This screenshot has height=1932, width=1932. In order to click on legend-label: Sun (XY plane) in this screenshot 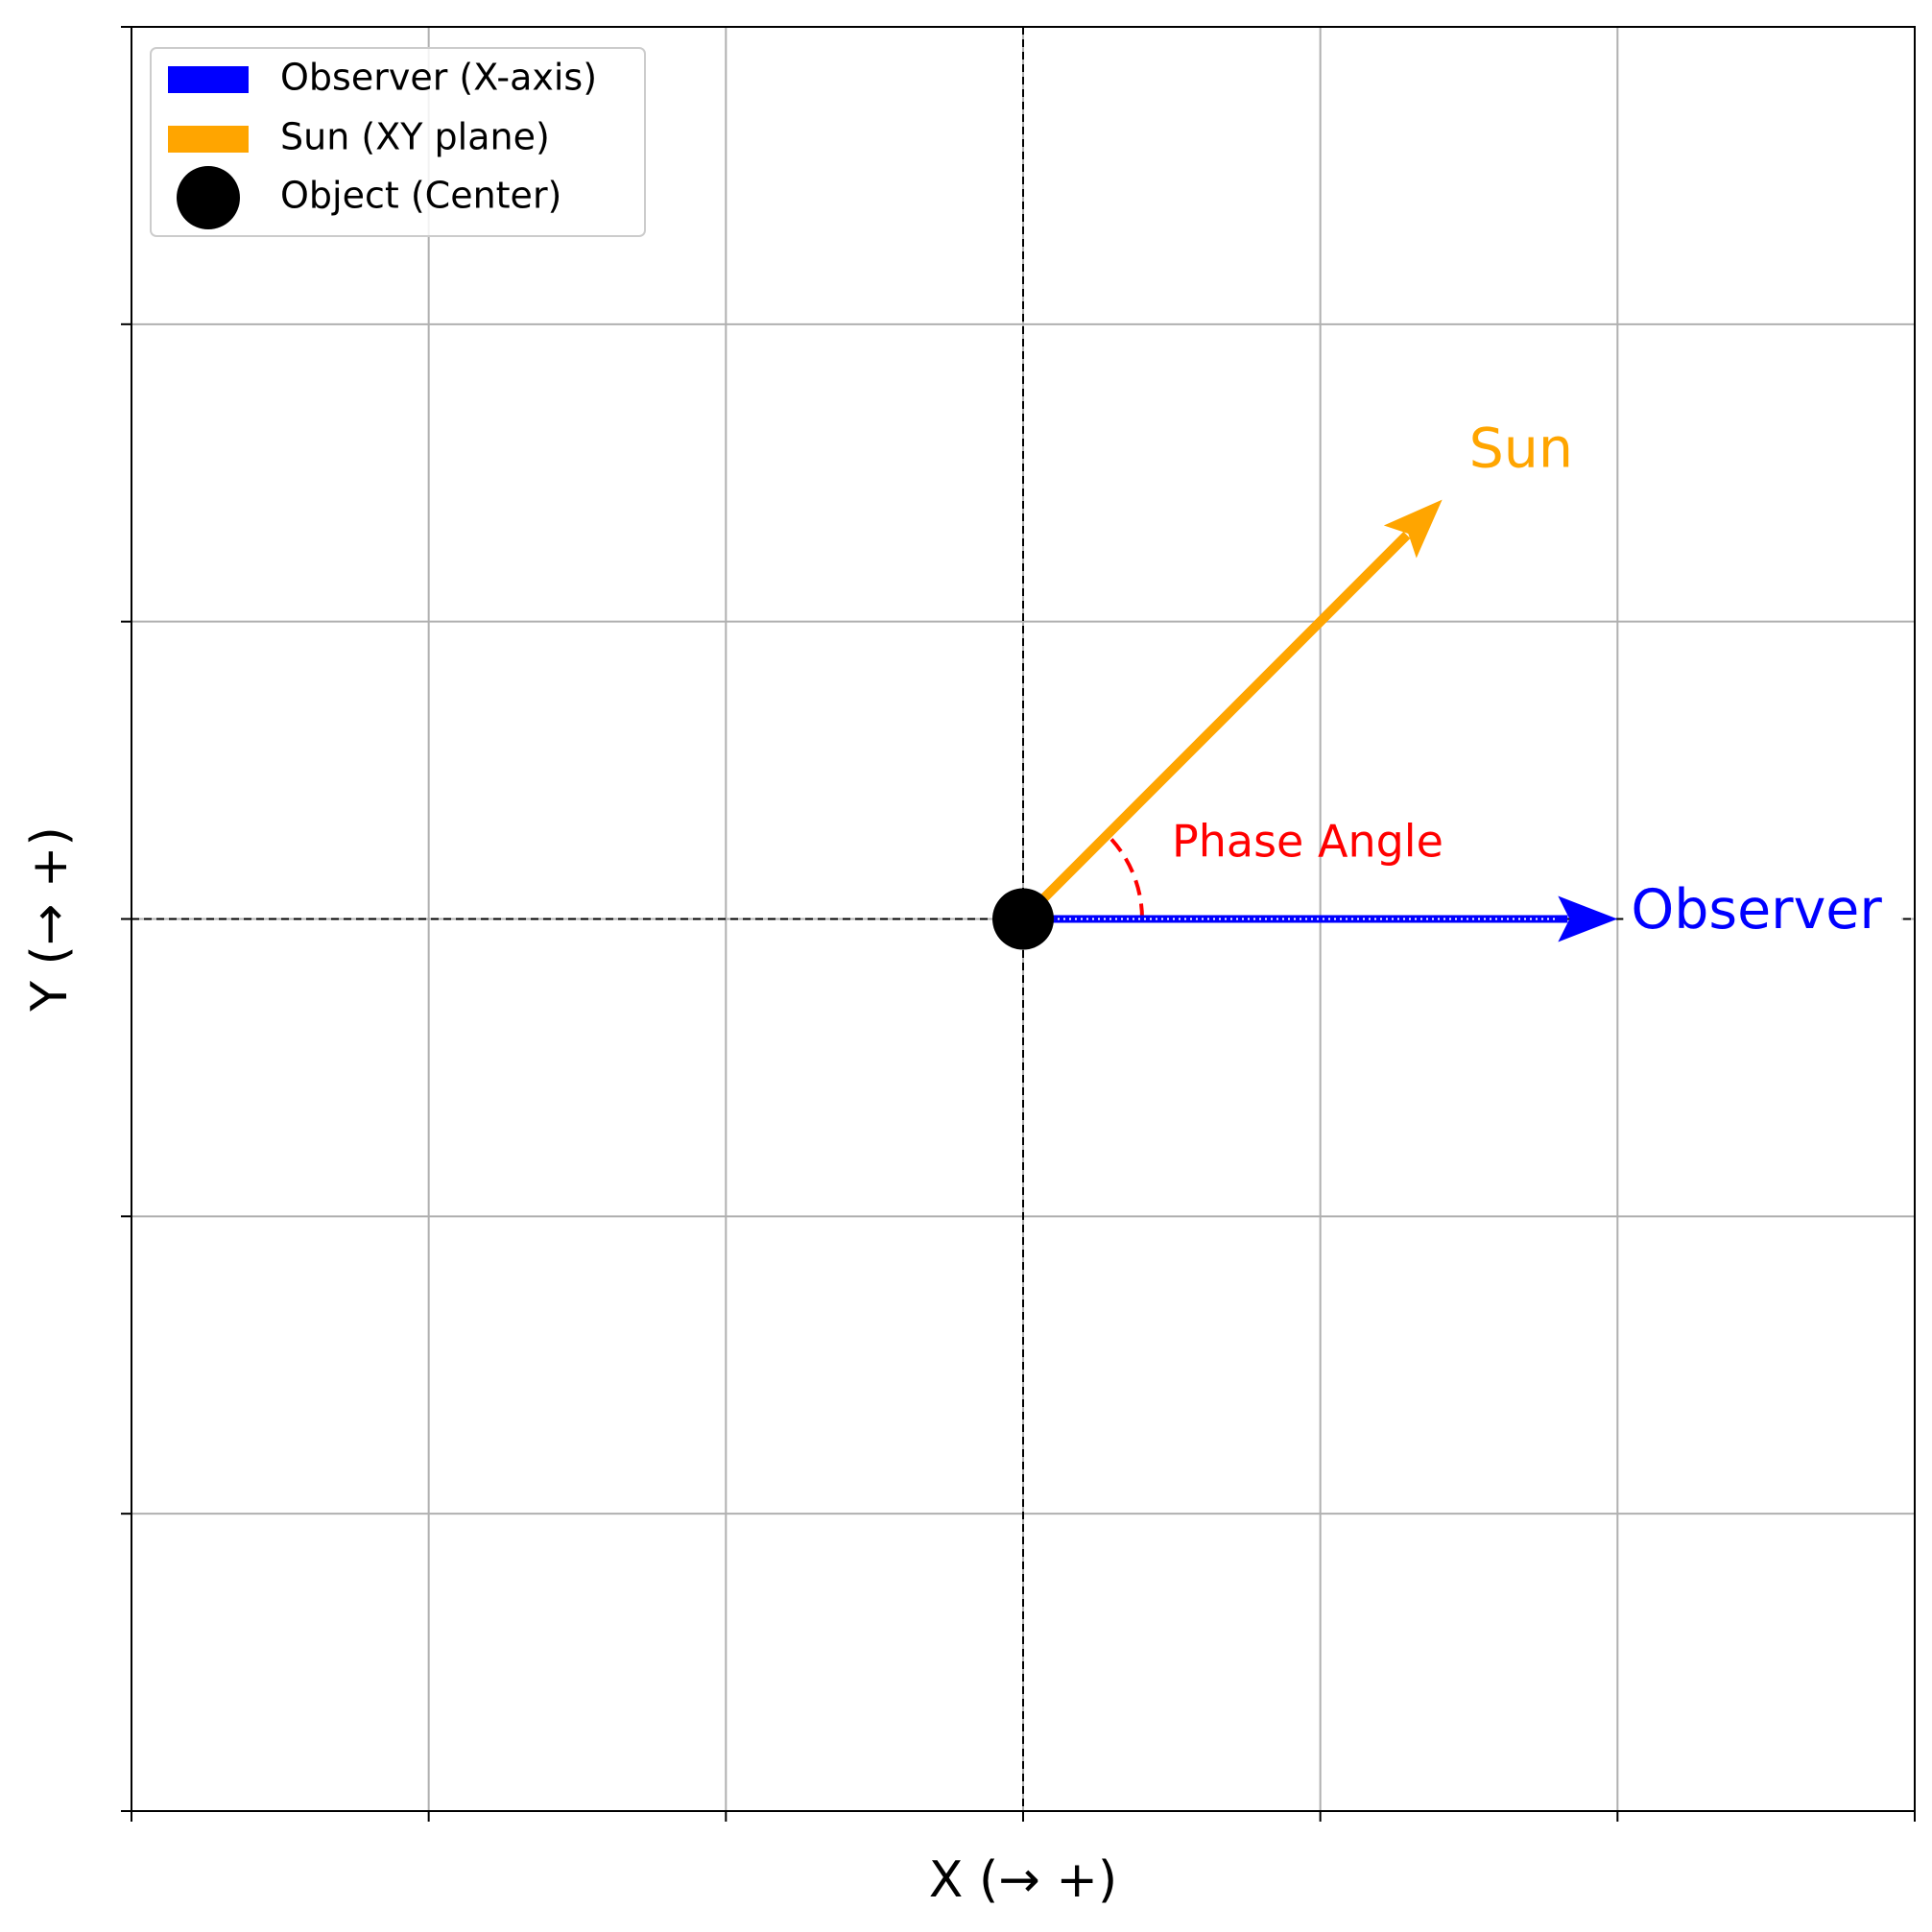, I will do `click(415, 137)`.